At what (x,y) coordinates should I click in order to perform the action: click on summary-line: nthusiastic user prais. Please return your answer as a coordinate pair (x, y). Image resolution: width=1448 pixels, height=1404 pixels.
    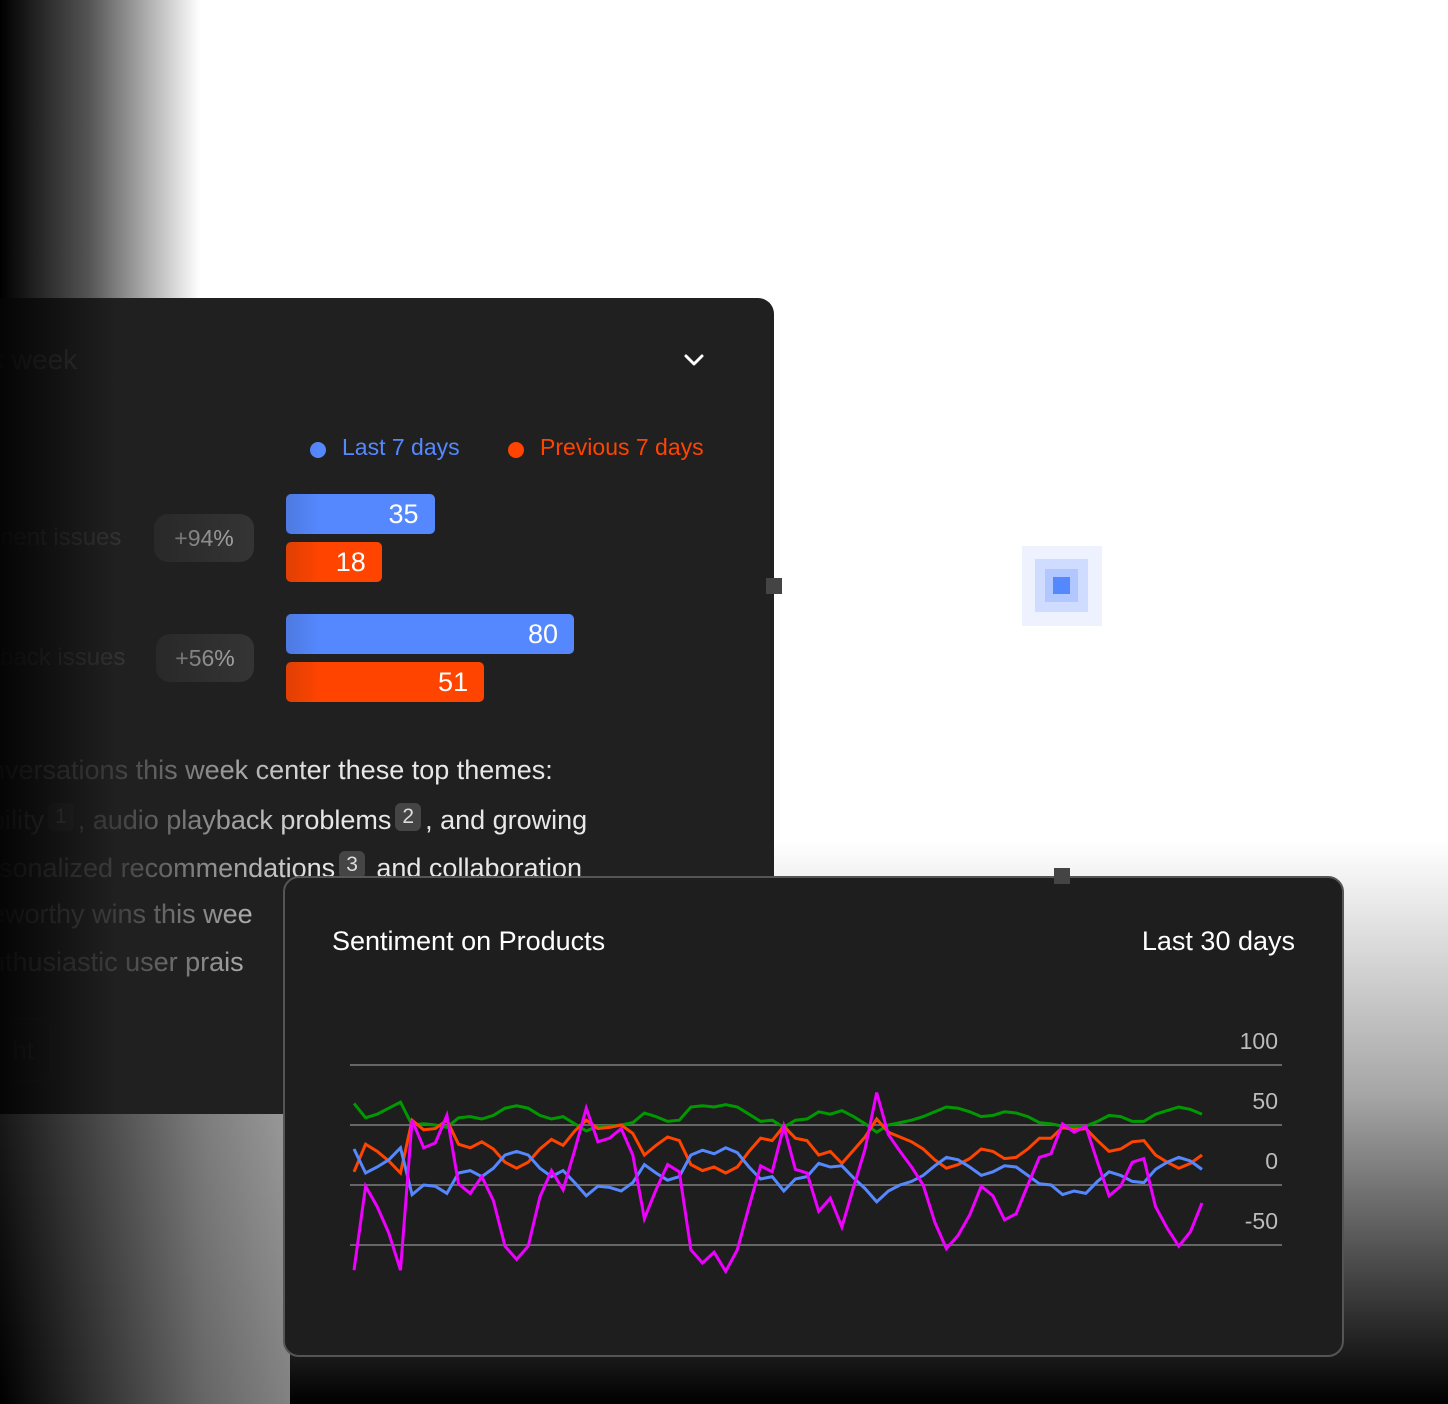
    Looking at the image, I should click on (122, 962).